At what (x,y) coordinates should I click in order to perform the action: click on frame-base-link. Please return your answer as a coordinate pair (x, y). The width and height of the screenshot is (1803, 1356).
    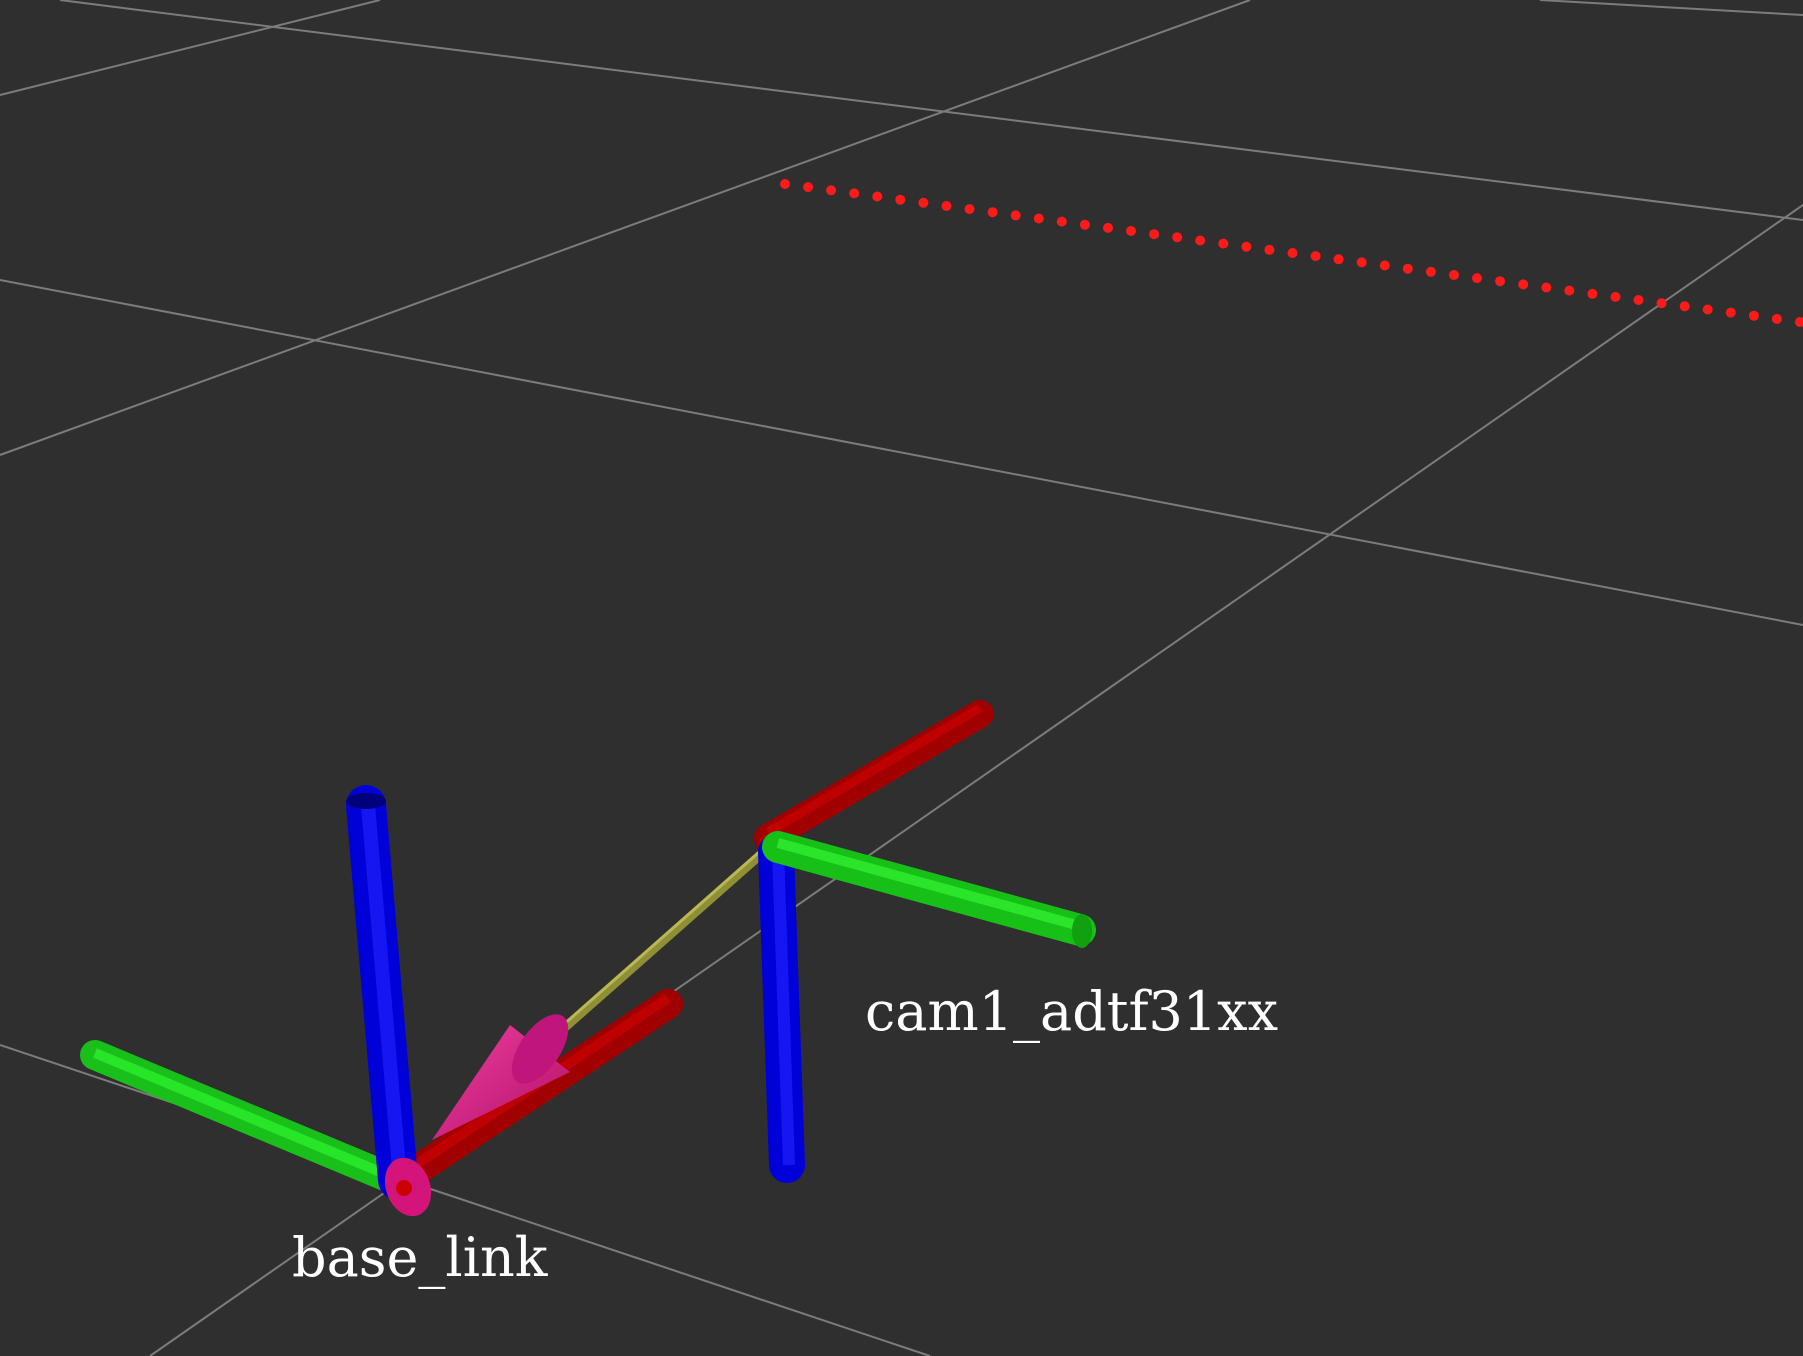
    Looking at the image, I should click on (381, 1004).